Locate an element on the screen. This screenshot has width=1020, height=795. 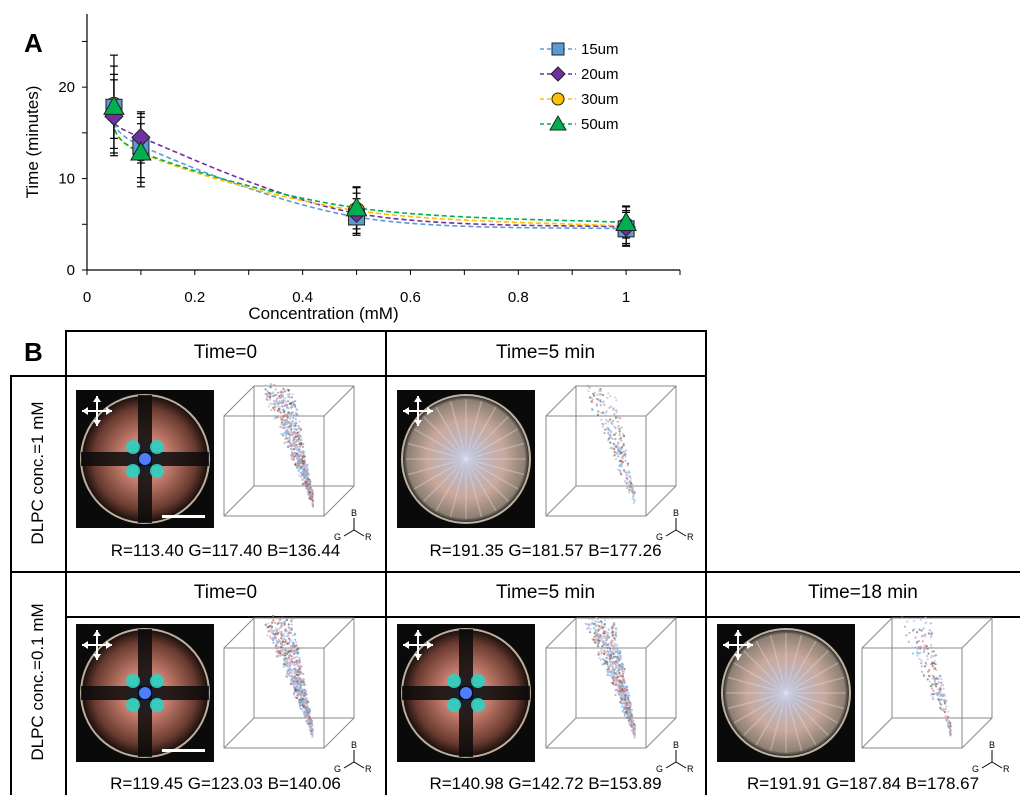
rosette-center is located at coordinates (466, 693).